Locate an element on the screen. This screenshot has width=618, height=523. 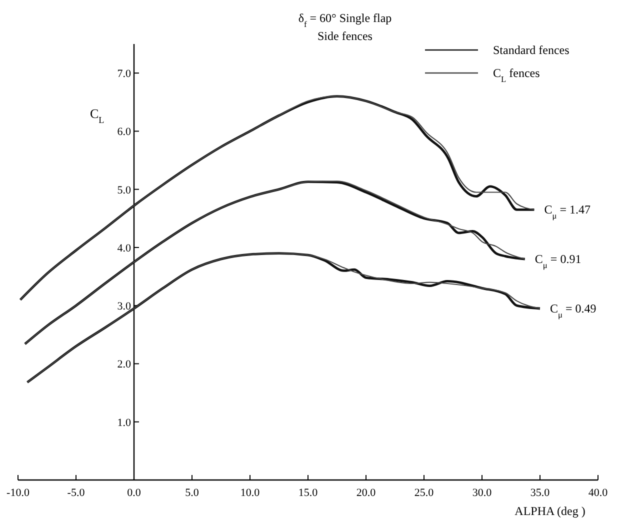
x-tick-label: 0.0 is located at coordinates (134, 493).